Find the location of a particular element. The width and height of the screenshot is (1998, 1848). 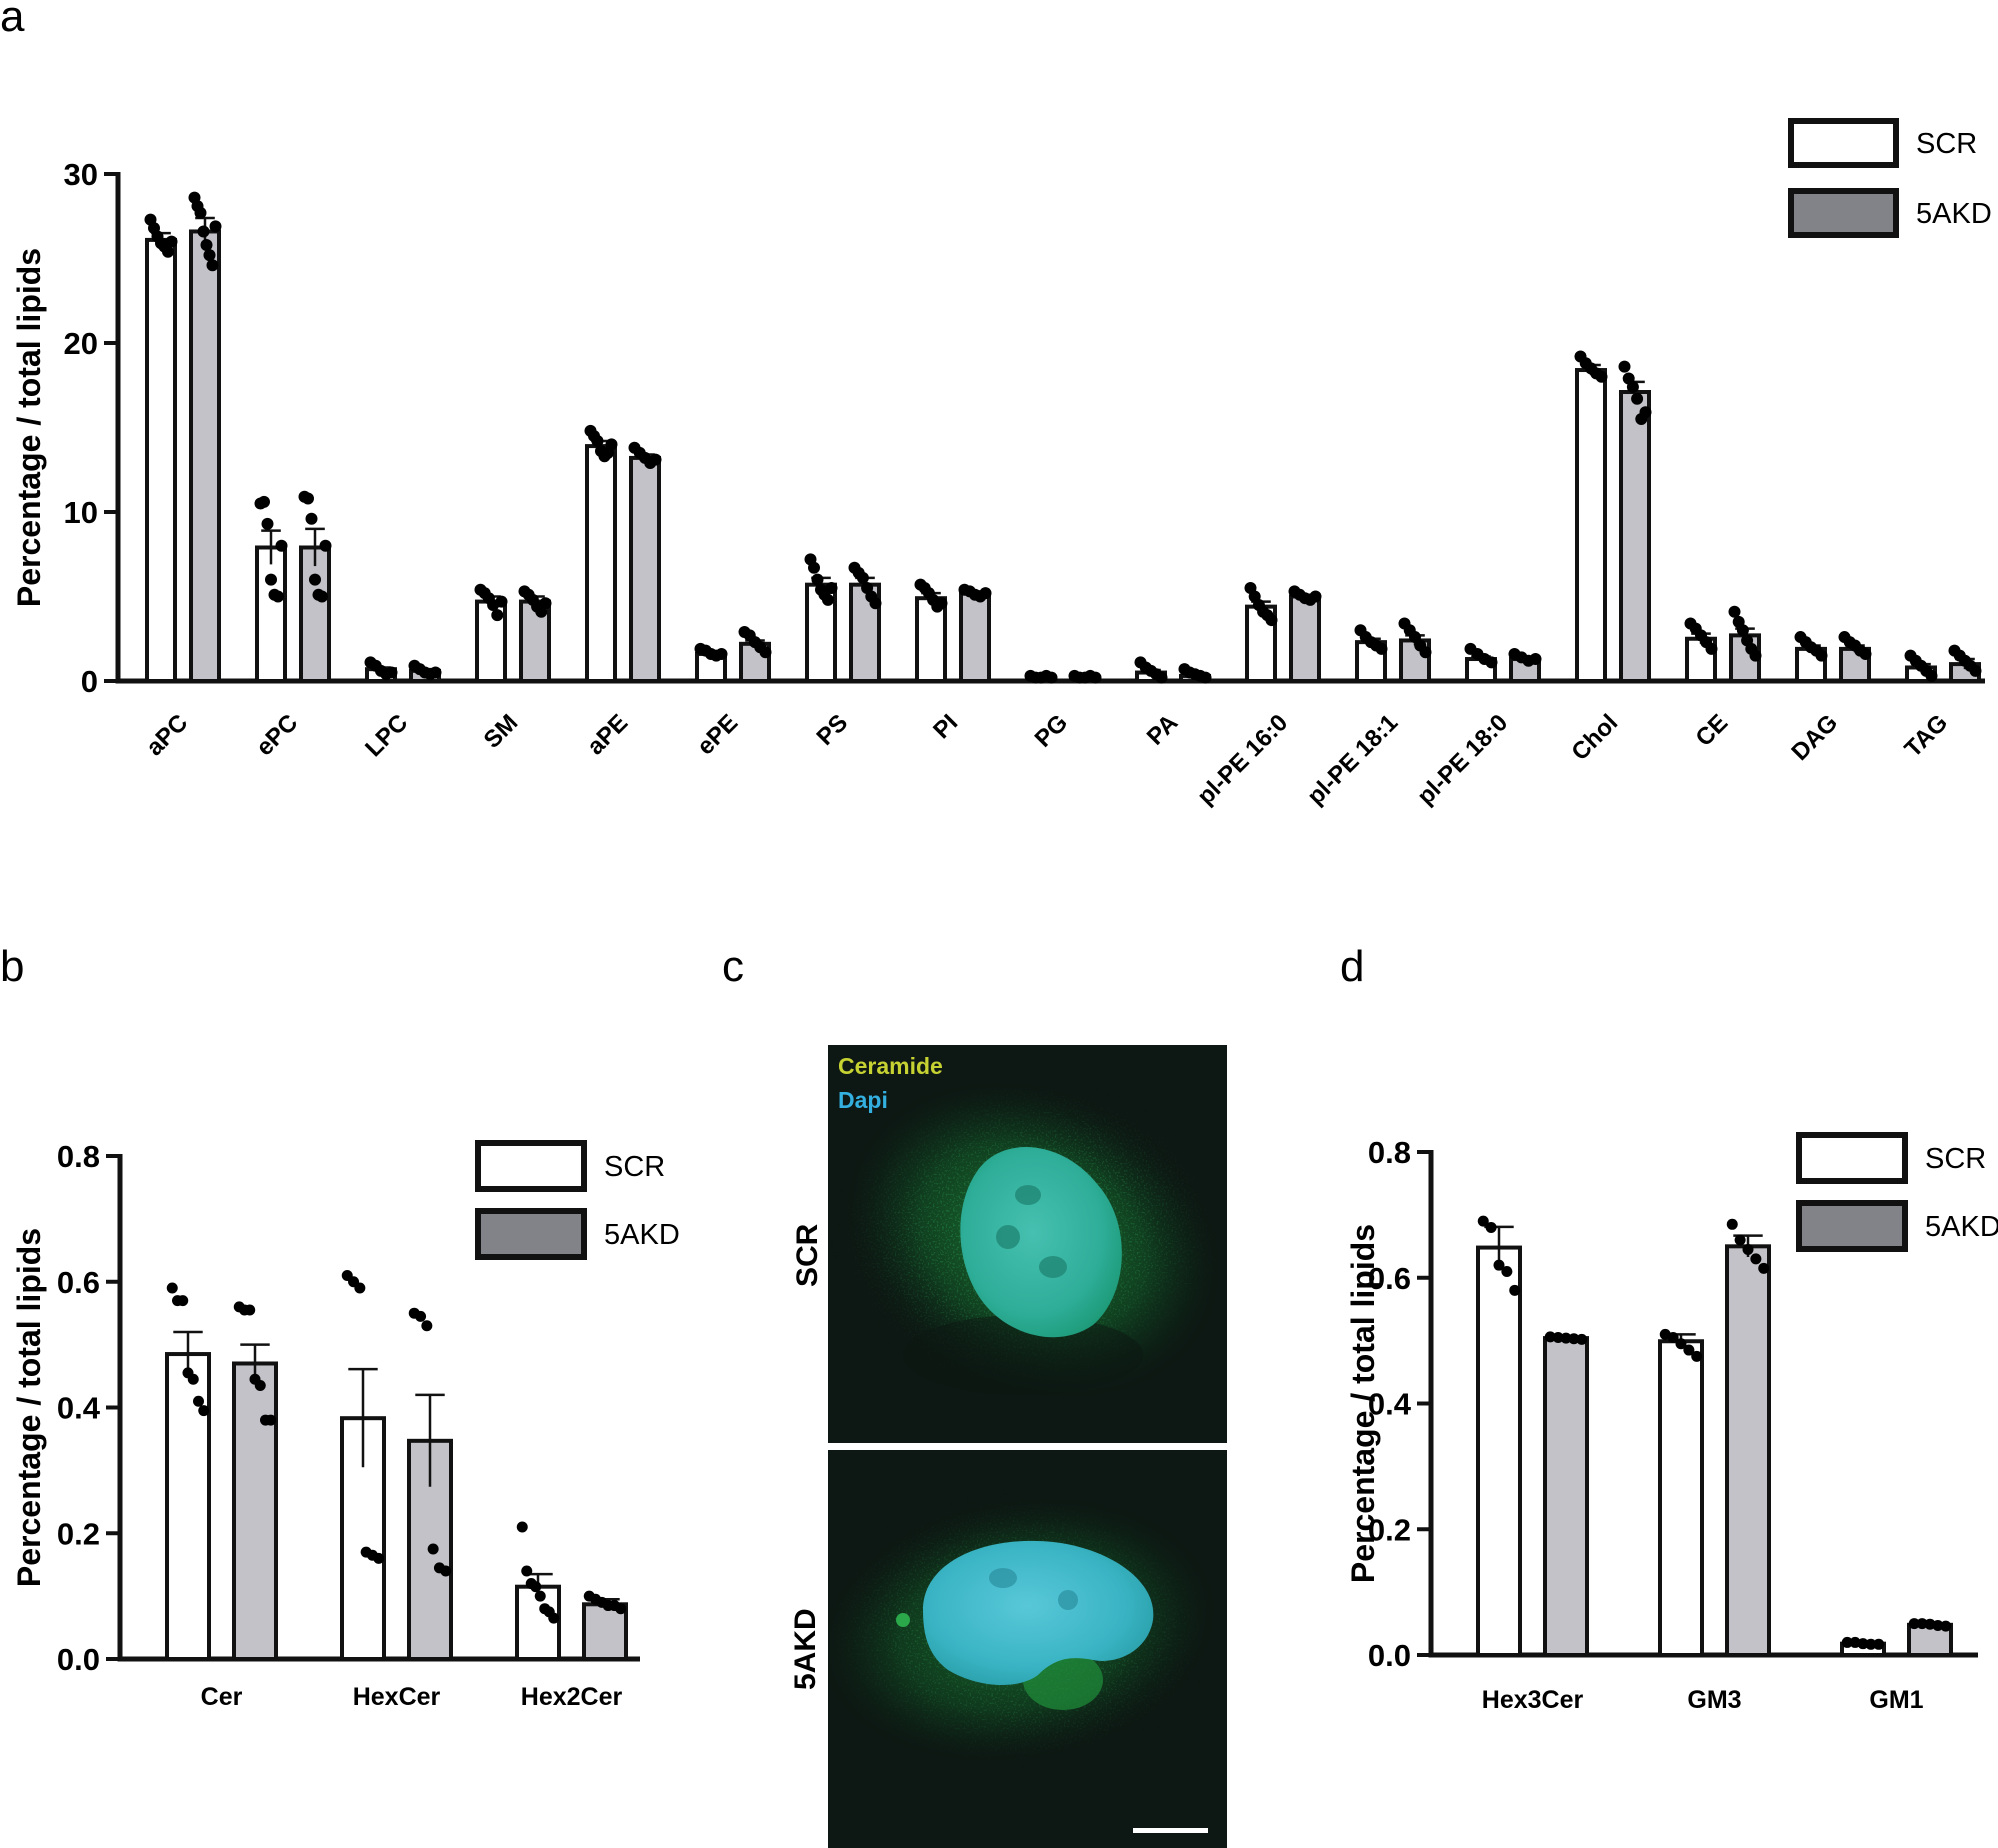

y-tick-label: 0.0 is located at coordinates (1389, 1655).